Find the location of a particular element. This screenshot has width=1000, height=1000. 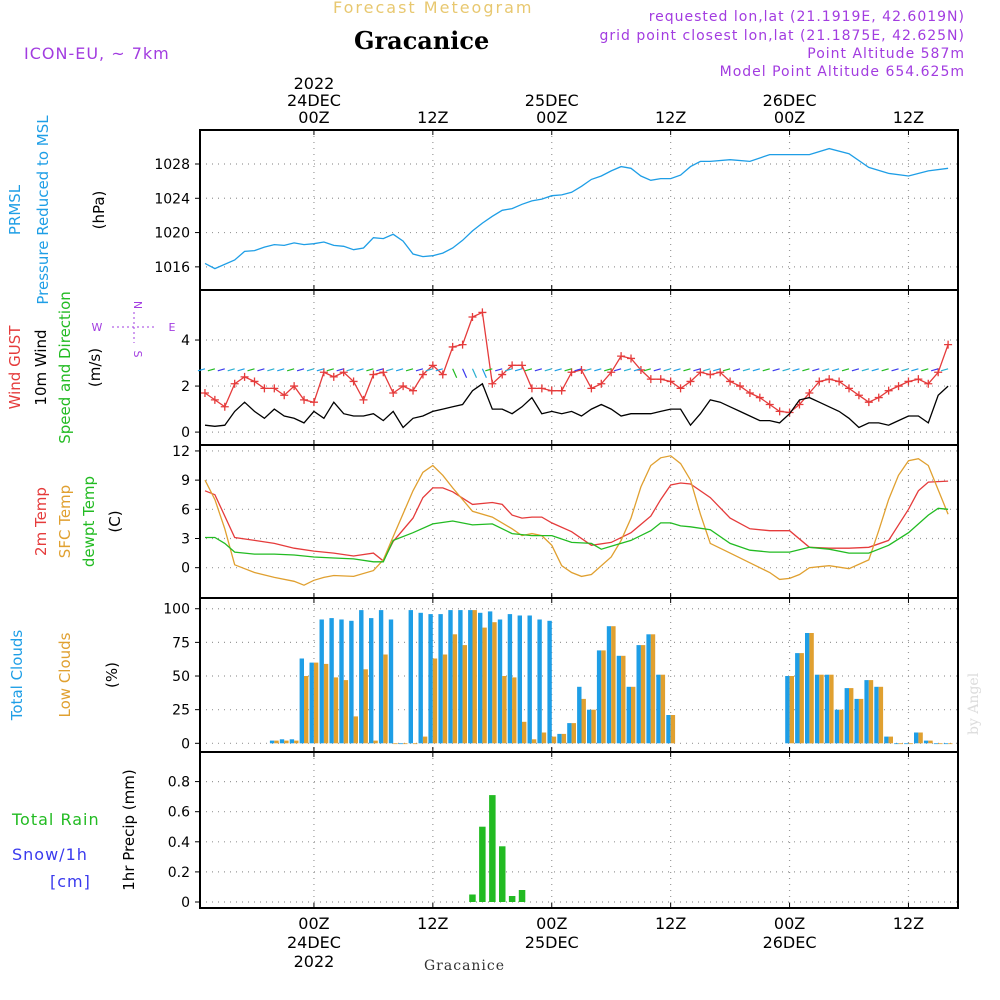

model-altitude: Model Point Altitude 654.625m is located at coordinates (842, 72).